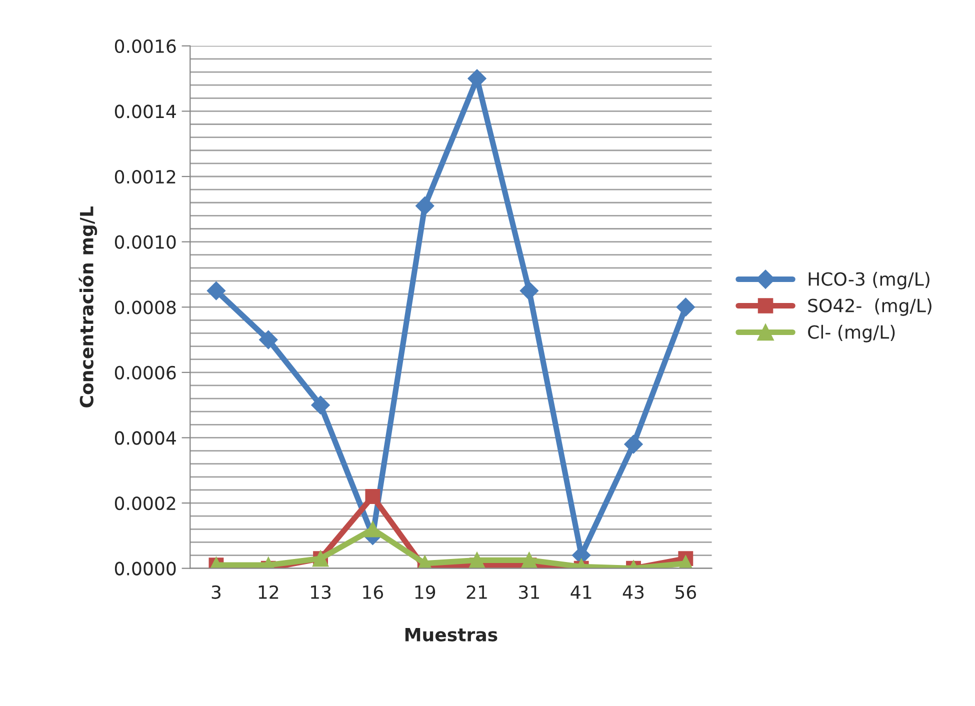 This screenshot has height=706, width=975. What do you see at coordinates (145, 177) in the screenshot?
I see `y-tick-label: 0.0012` at bounding box center [145, 177].